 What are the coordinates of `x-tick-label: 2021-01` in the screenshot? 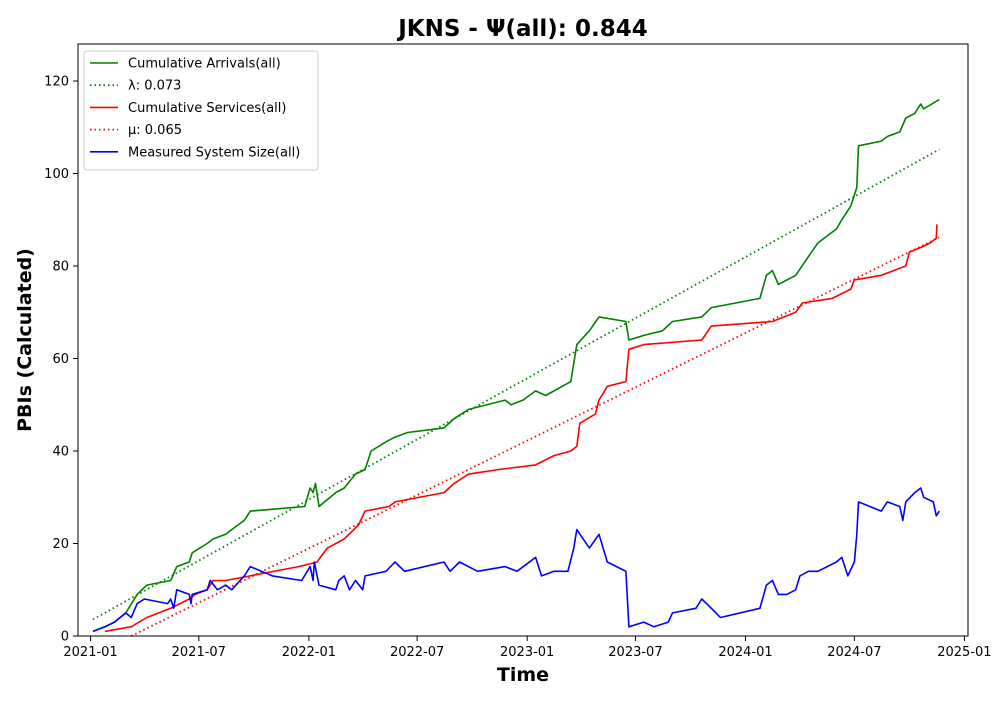 It's located at (90, 652).